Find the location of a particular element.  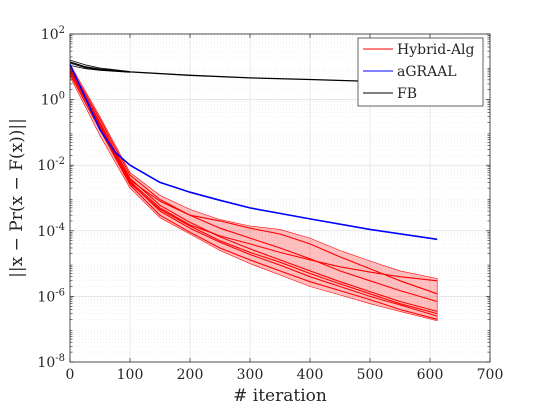

legend: Hybrid-Alg aGRAAL FB is located at coordinates (420, 72).